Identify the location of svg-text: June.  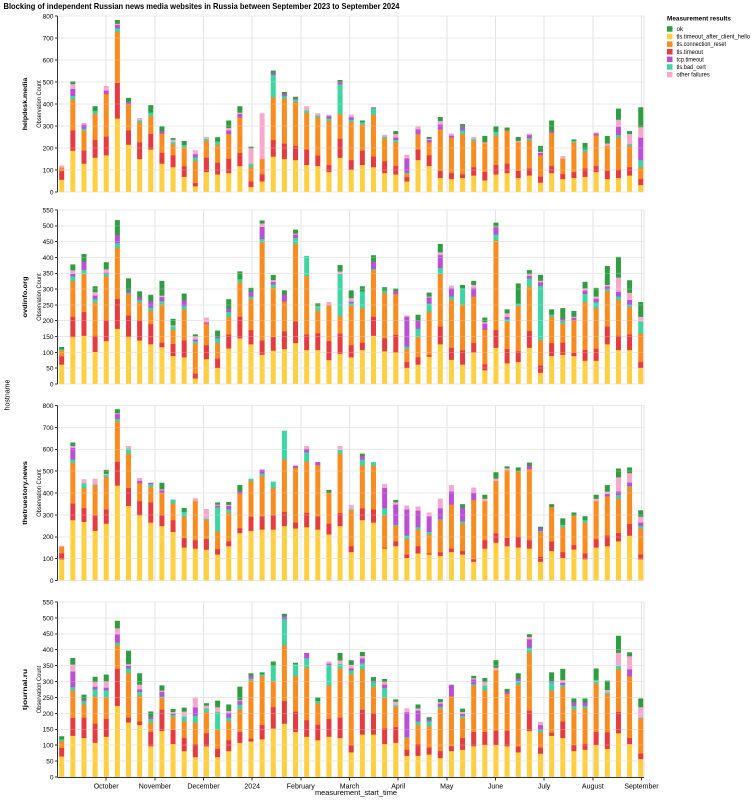
(495, 787).